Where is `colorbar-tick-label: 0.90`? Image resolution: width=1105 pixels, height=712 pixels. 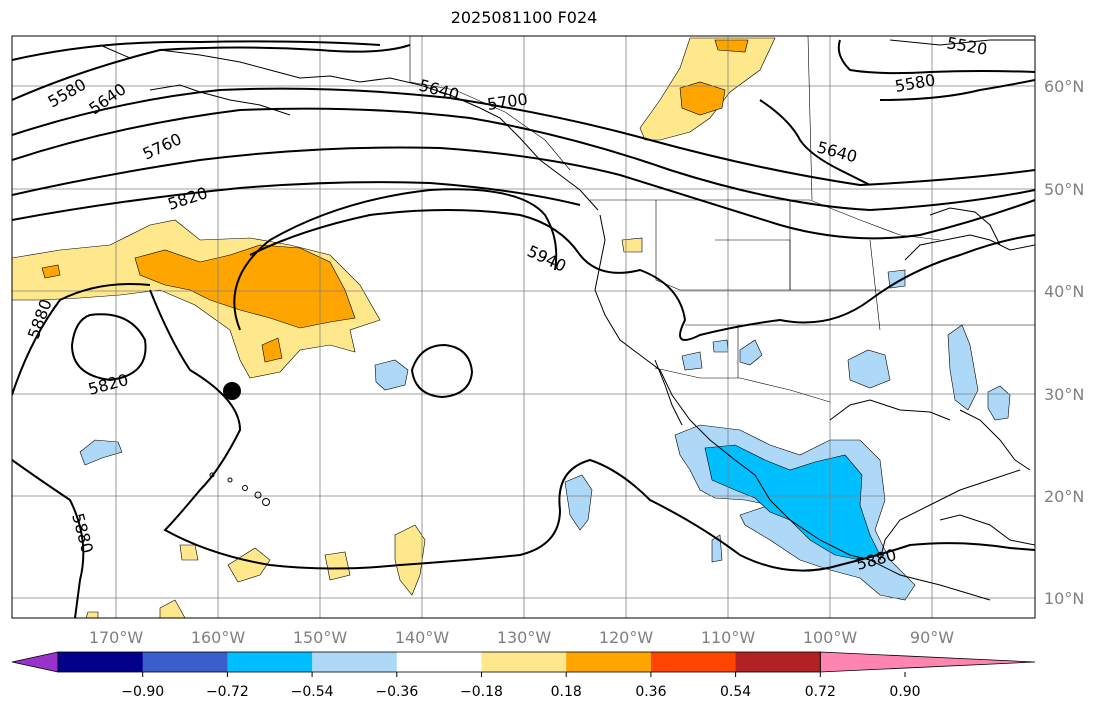 colorbar-tick-label: 0.90 is located at coordinates (904, 692).